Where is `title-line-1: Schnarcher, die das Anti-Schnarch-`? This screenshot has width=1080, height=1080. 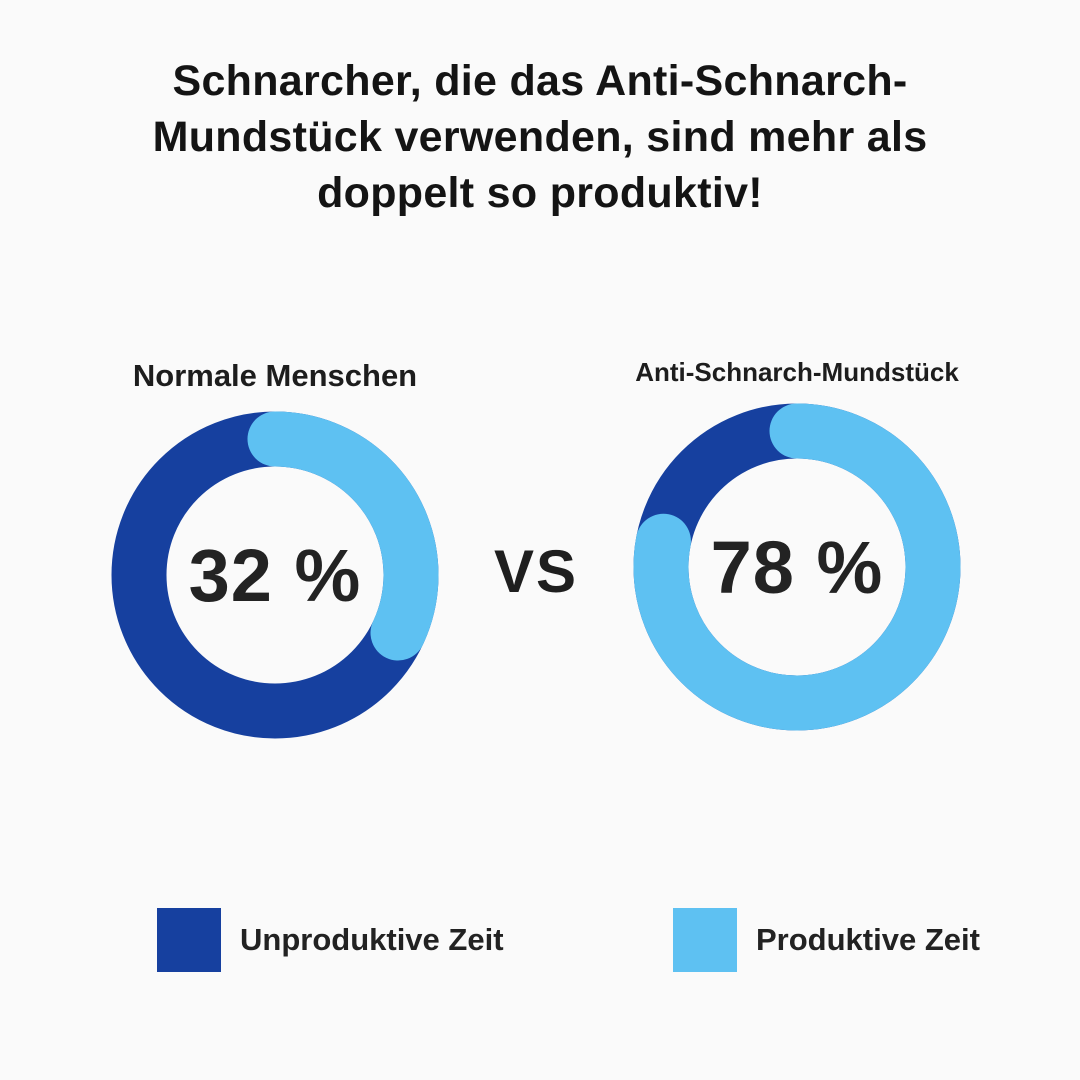
title-line-1: Schnarcher, die das Anti-Schnarch- is located at coordinates (540, 81).